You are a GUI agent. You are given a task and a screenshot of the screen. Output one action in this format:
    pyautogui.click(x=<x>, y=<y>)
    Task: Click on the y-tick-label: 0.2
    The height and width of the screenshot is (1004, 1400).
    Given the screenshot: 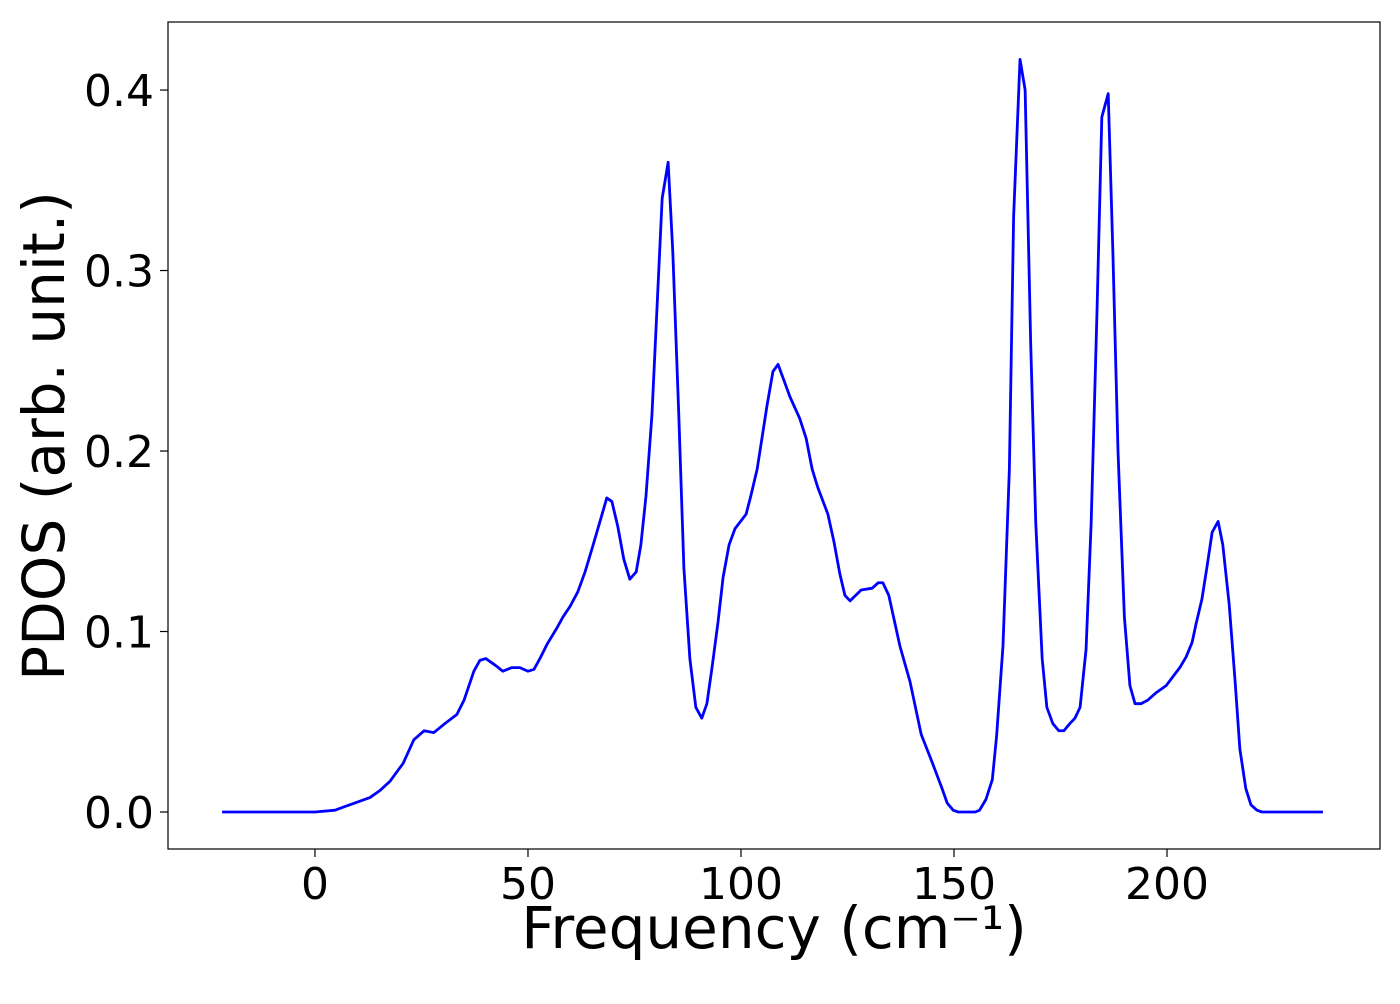 What is the action you would take?
    pyautogui.click(x=119, y=452)
    